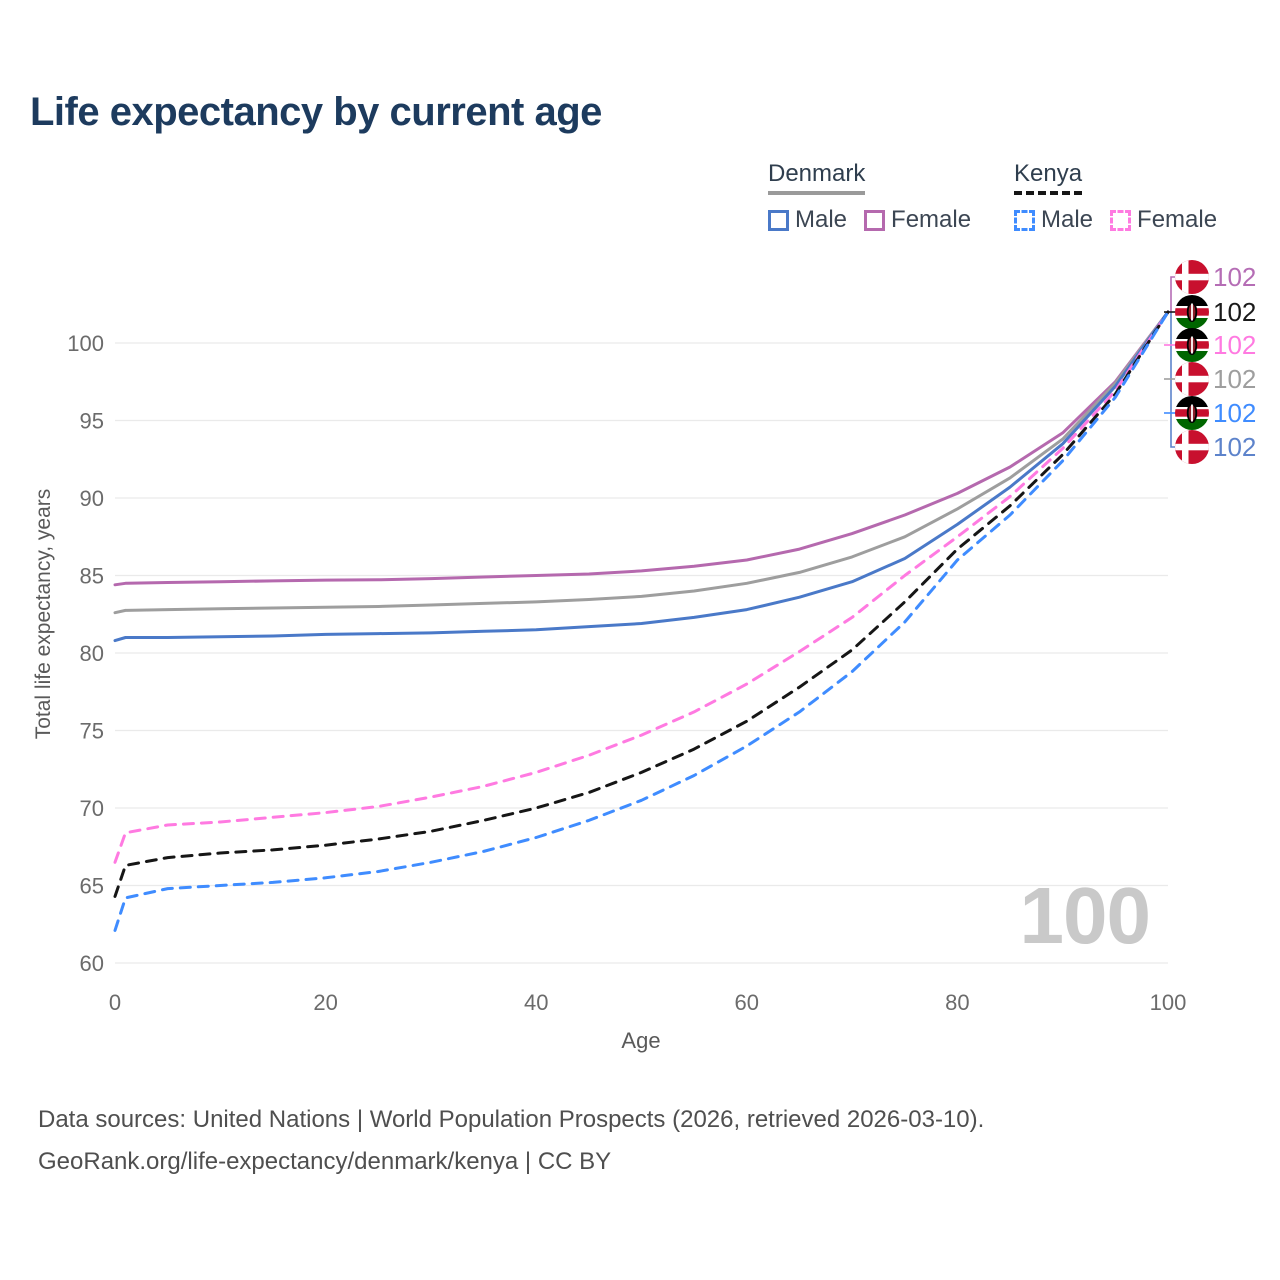  Describe the element at coordinates (641, 1040) in the screenshot. I see `x-axis-title: Age` at that location.